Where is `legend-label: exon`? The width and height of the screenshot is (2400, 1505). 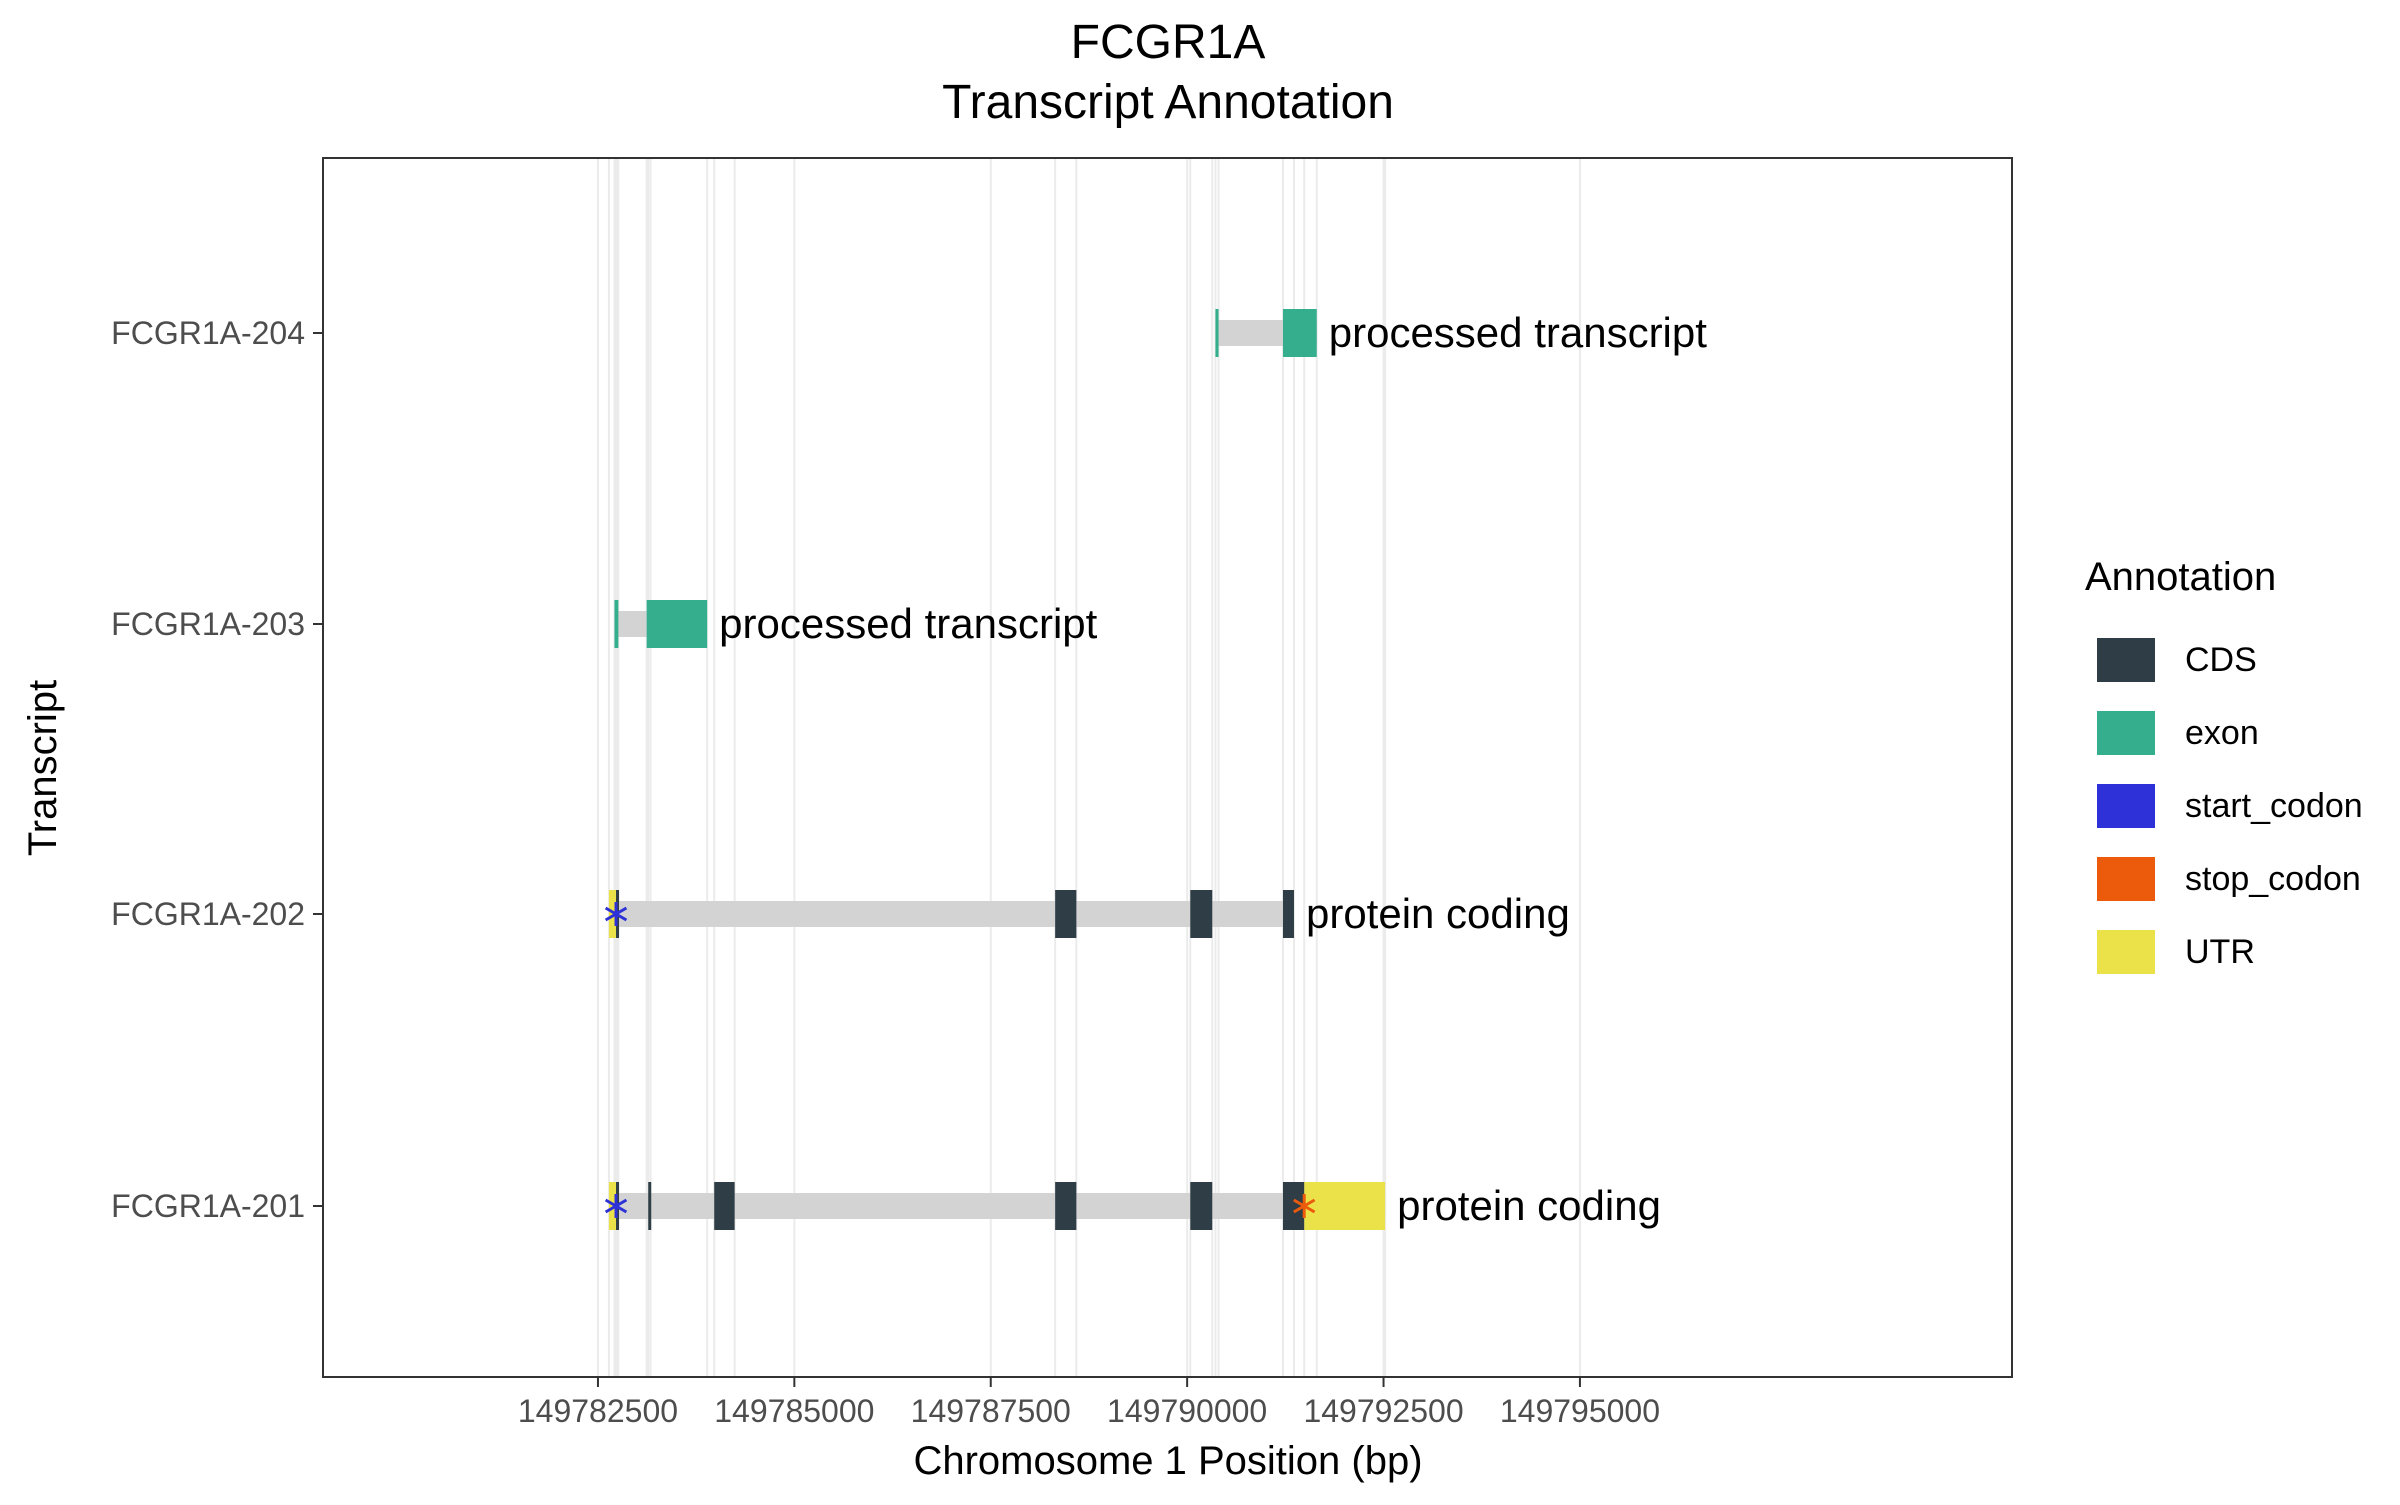 legend-label: exon is located at coordinates (2222, 733).